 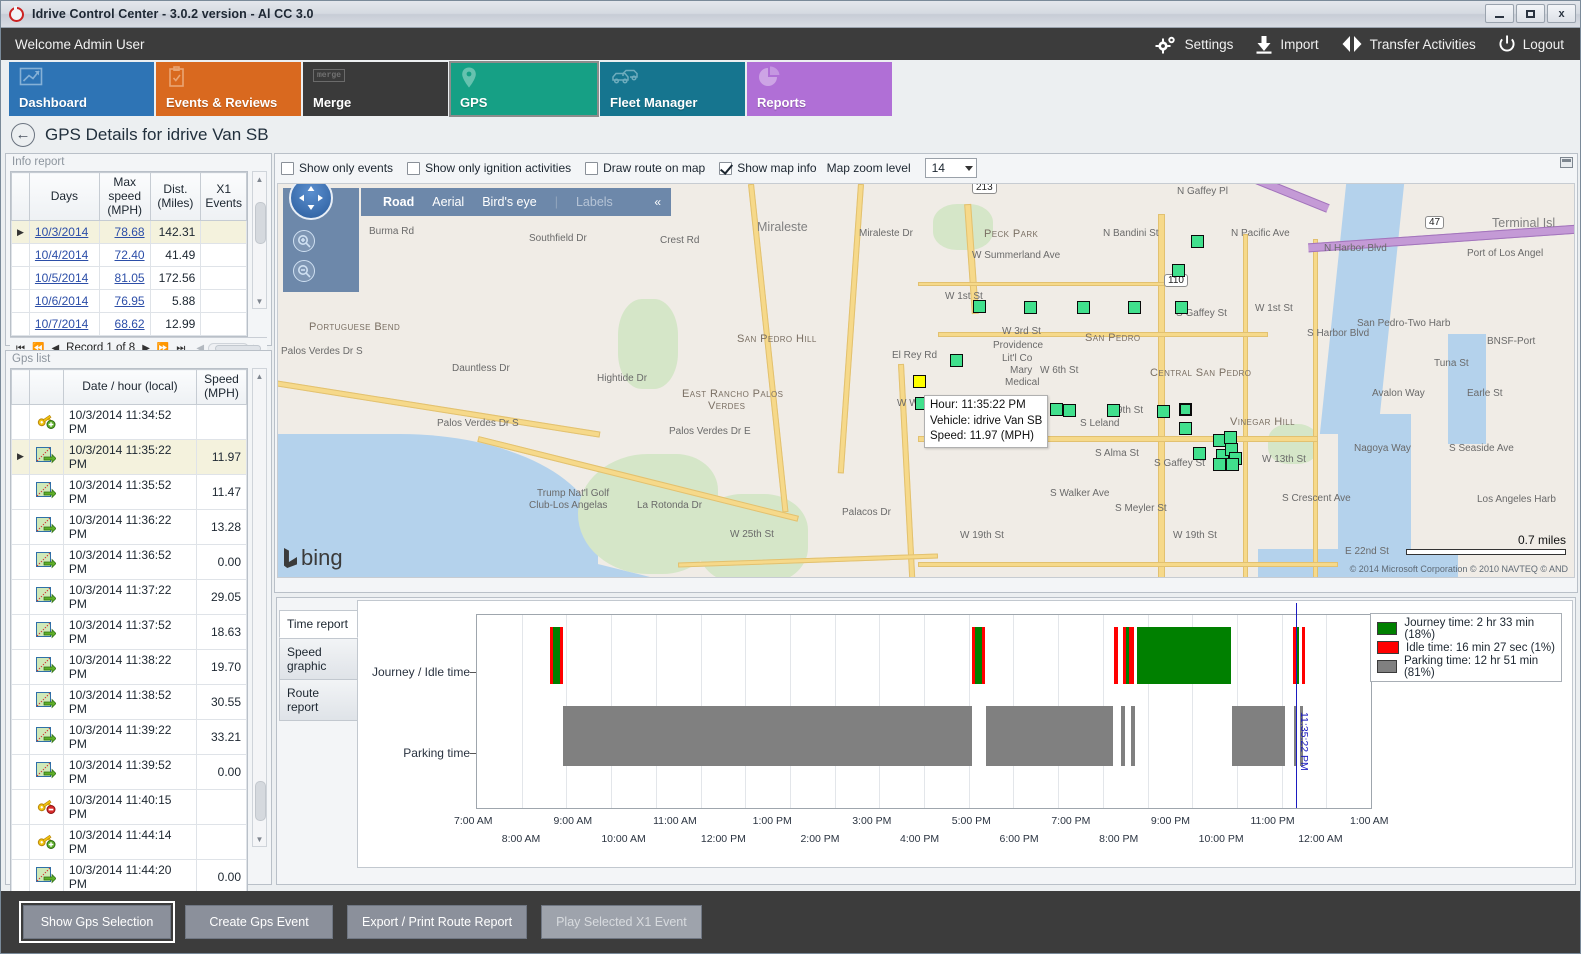 I want to click on draw-route-on-map-checkbox: Draw route on map, so click(x=645, y=168).